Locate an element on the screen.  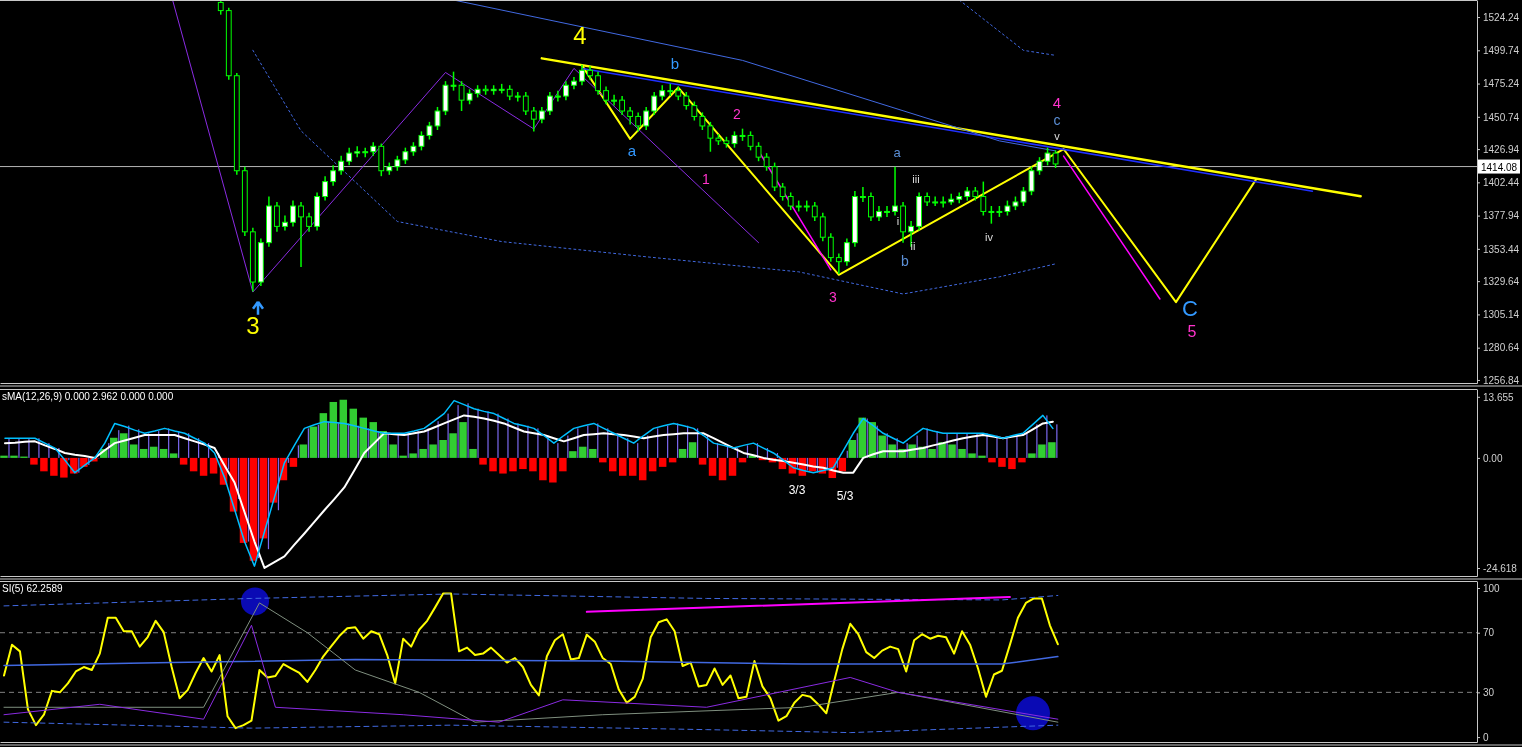
y-tick-label: 1426.94 is located at coordinates (1501, 149).